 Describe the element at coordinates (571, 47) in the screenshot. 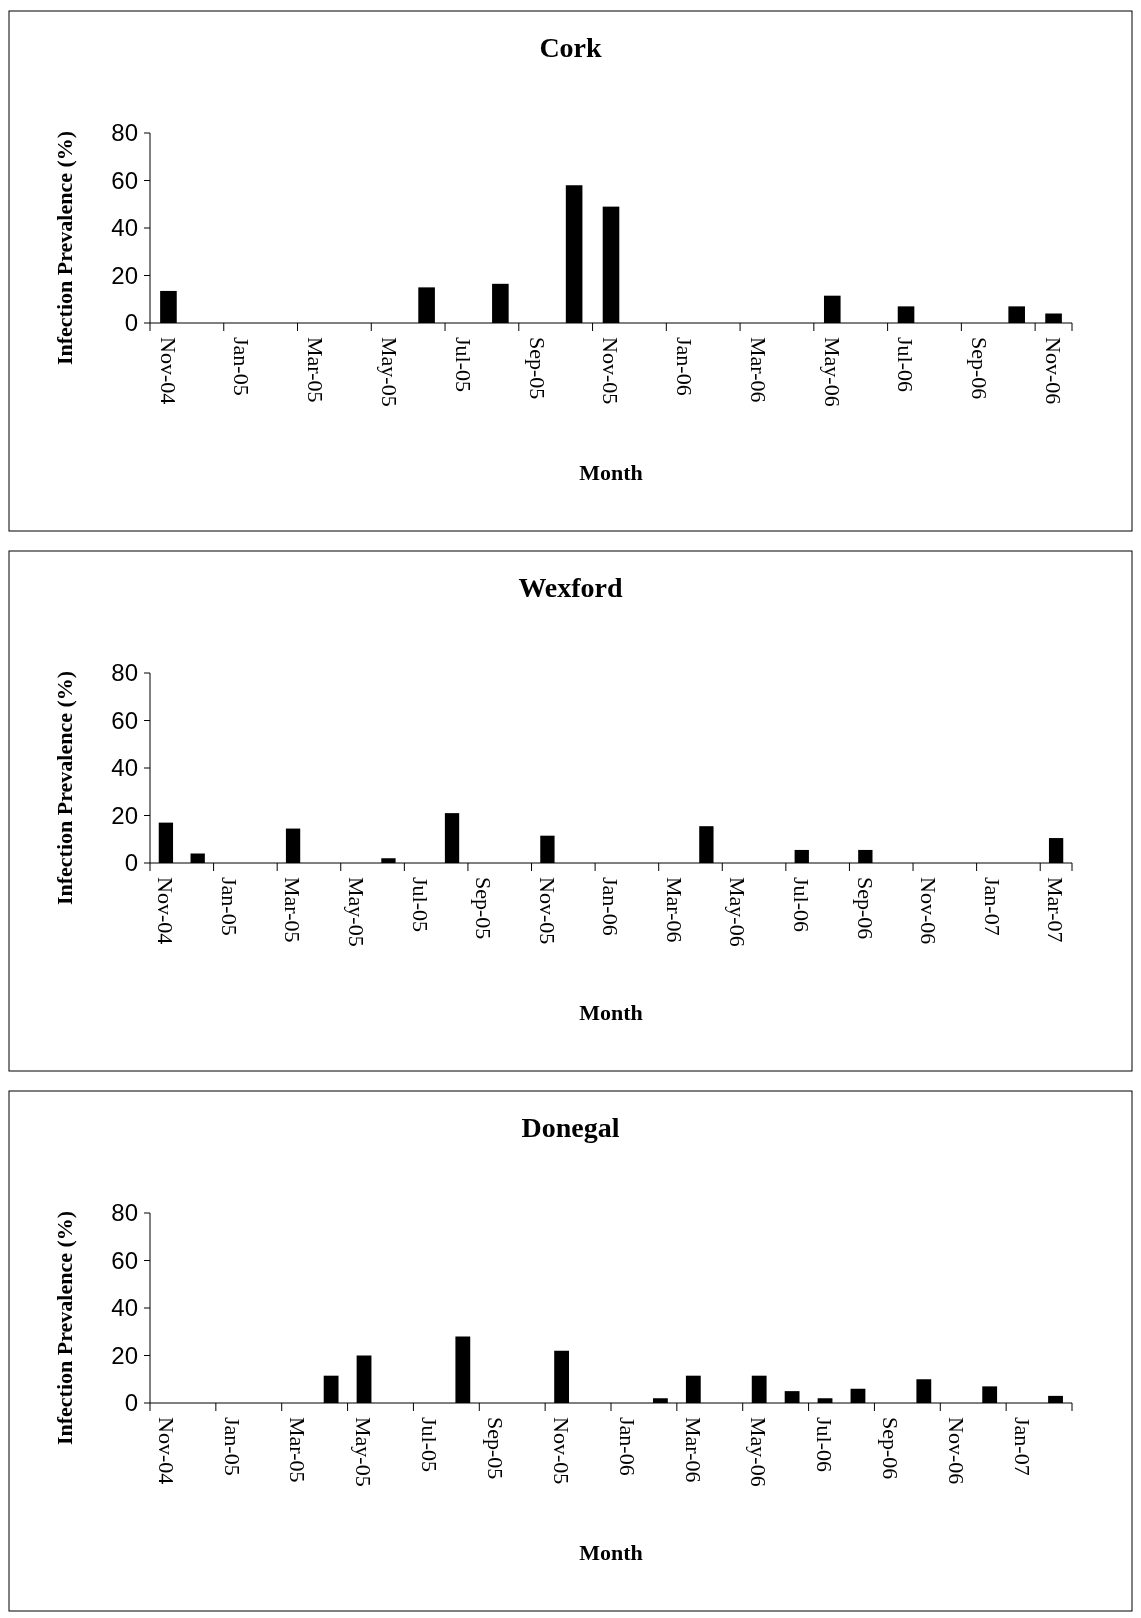

I see `chart-title: Cork` at that location.